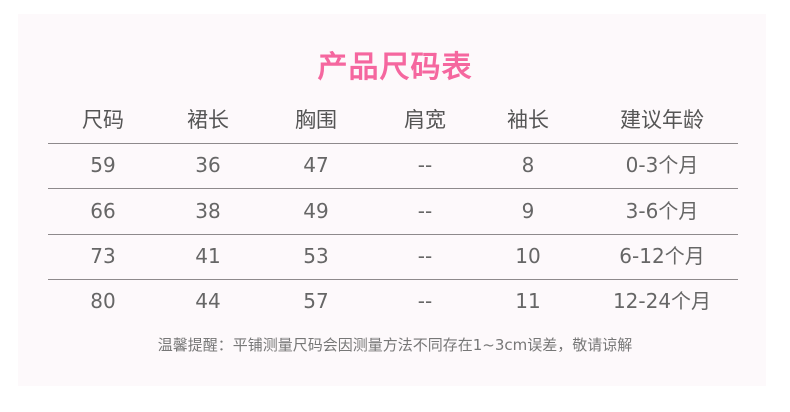 The height and width of the screenshot is (412, 790). What do you see at coordinates (103, 165) in the screenshot?
I see `cell-size: 59` at bounding box center [103, 165].